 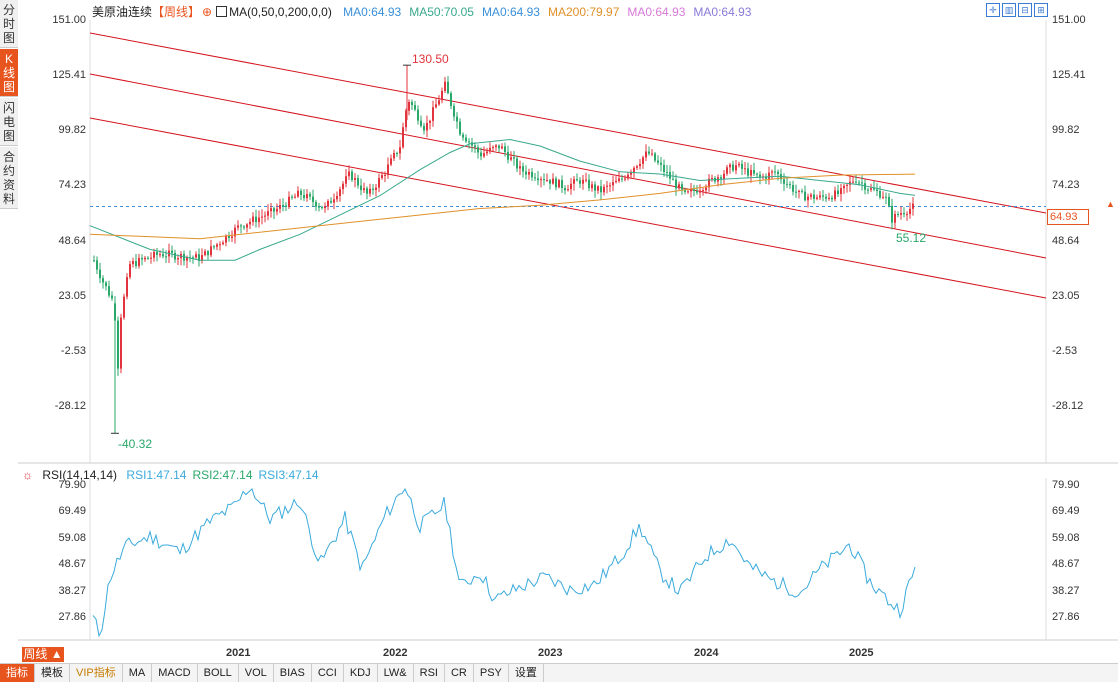 What do you see at coordinates (138, 673) in the screenshot?
I see `indicator-tab-3: MA` at bounding box center [138, 673].